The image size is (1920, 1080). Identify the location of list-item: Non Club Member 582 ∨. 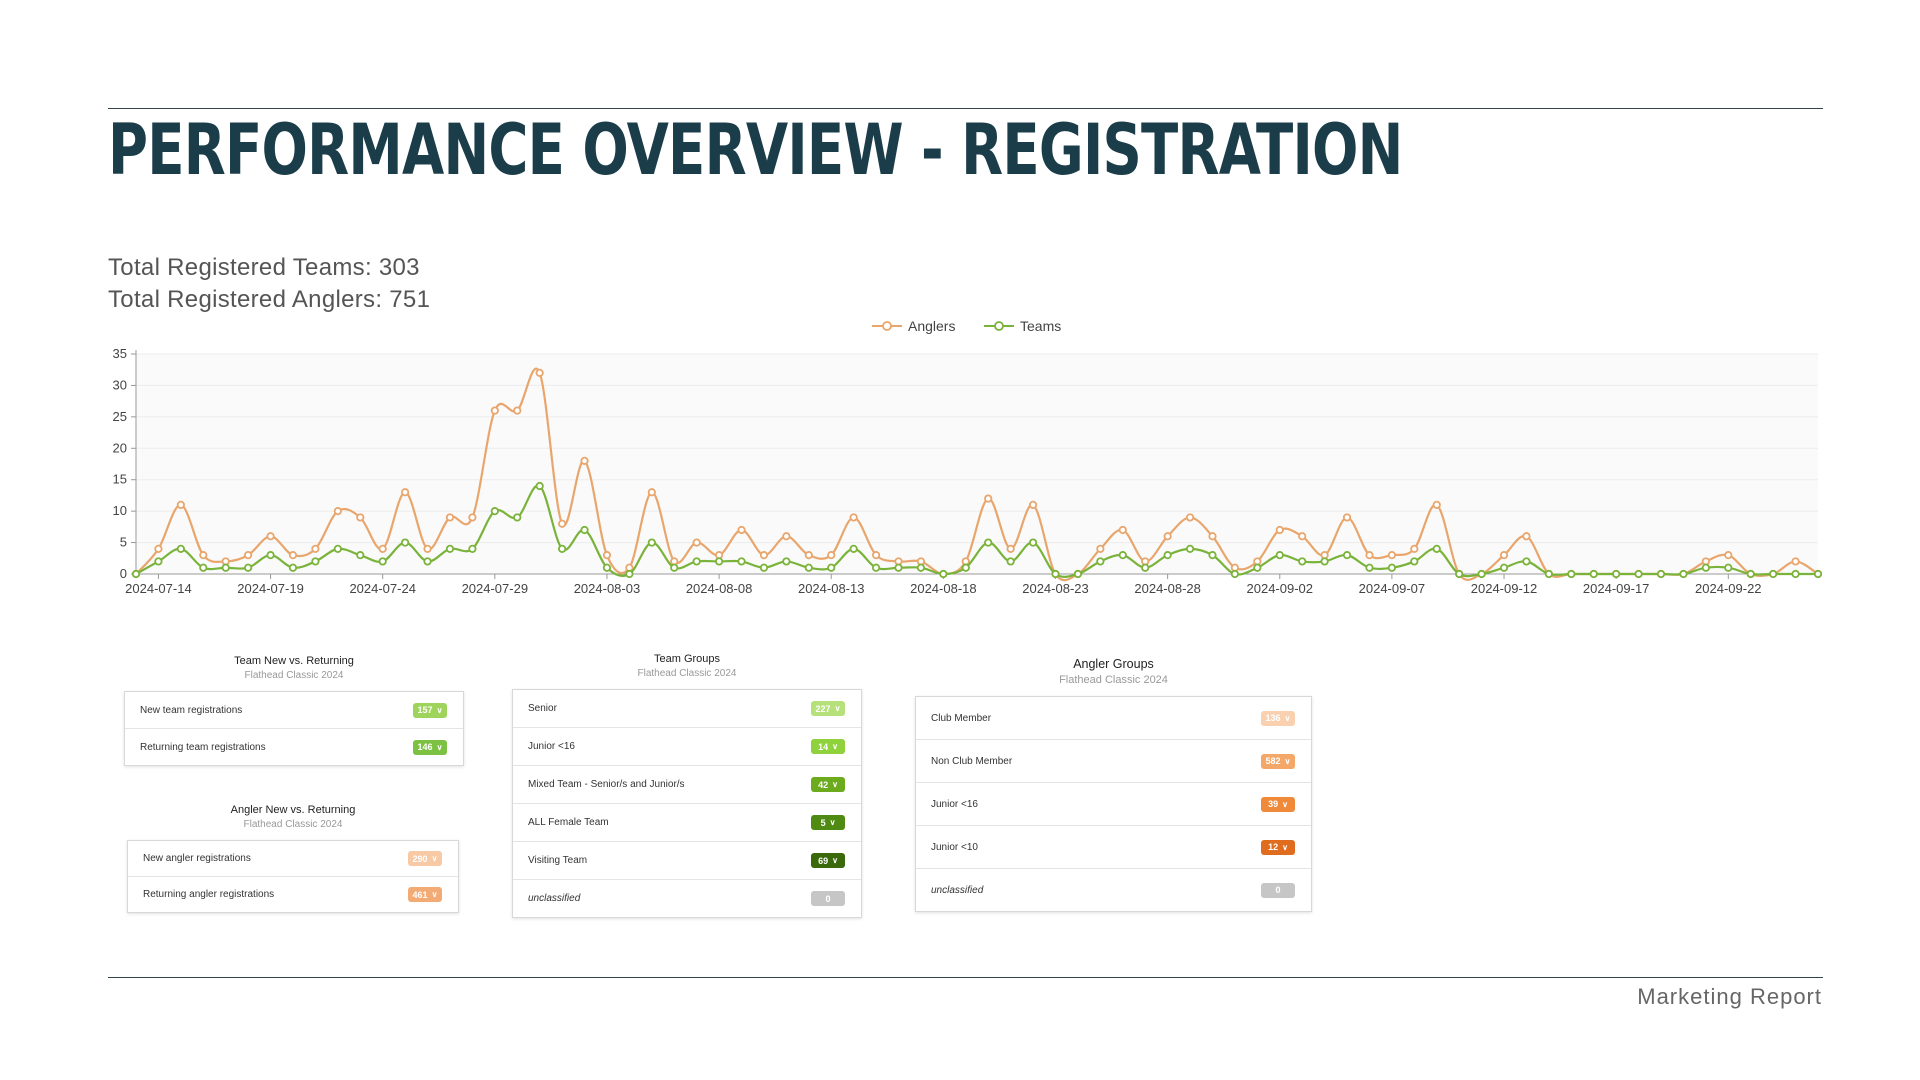
(1113, 761).